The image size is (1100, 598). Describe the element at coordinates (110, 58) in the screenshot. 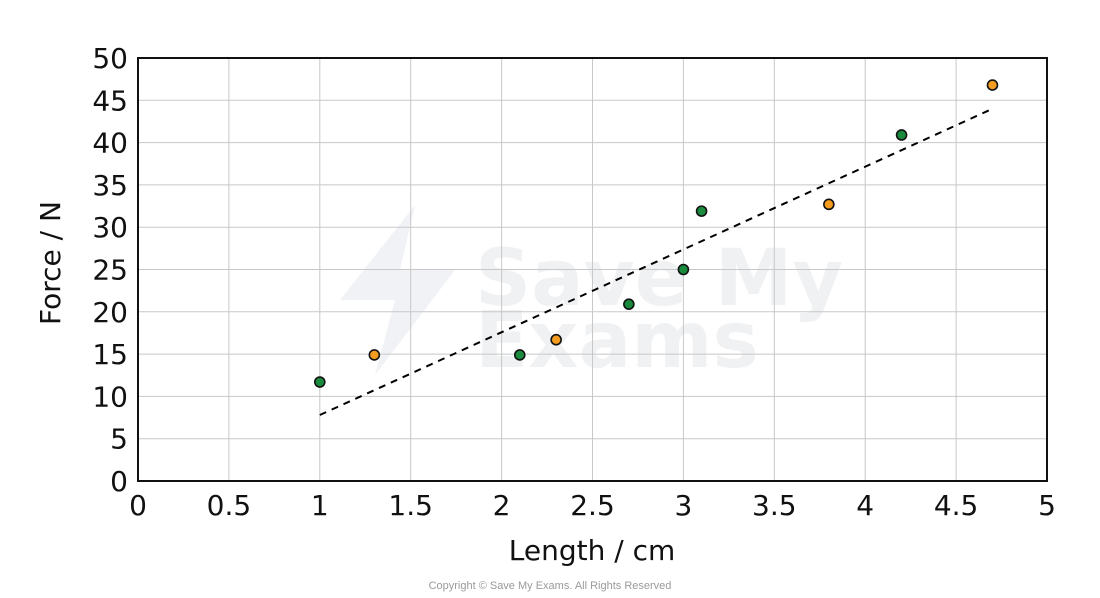

I see `y-tick-label: 50` at that location.